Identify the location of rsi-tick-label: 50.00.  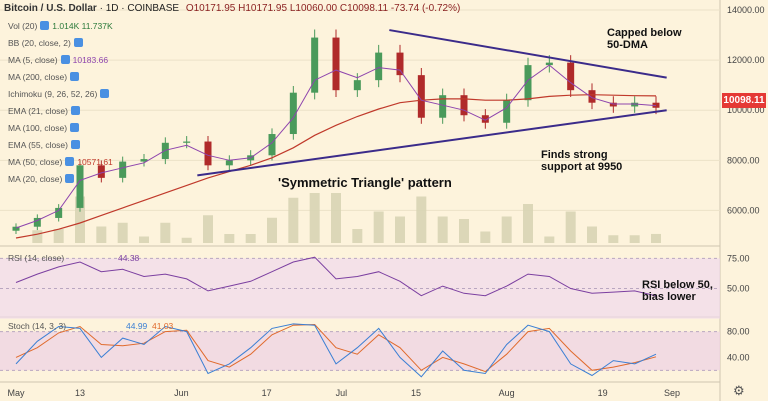
(738, 289).